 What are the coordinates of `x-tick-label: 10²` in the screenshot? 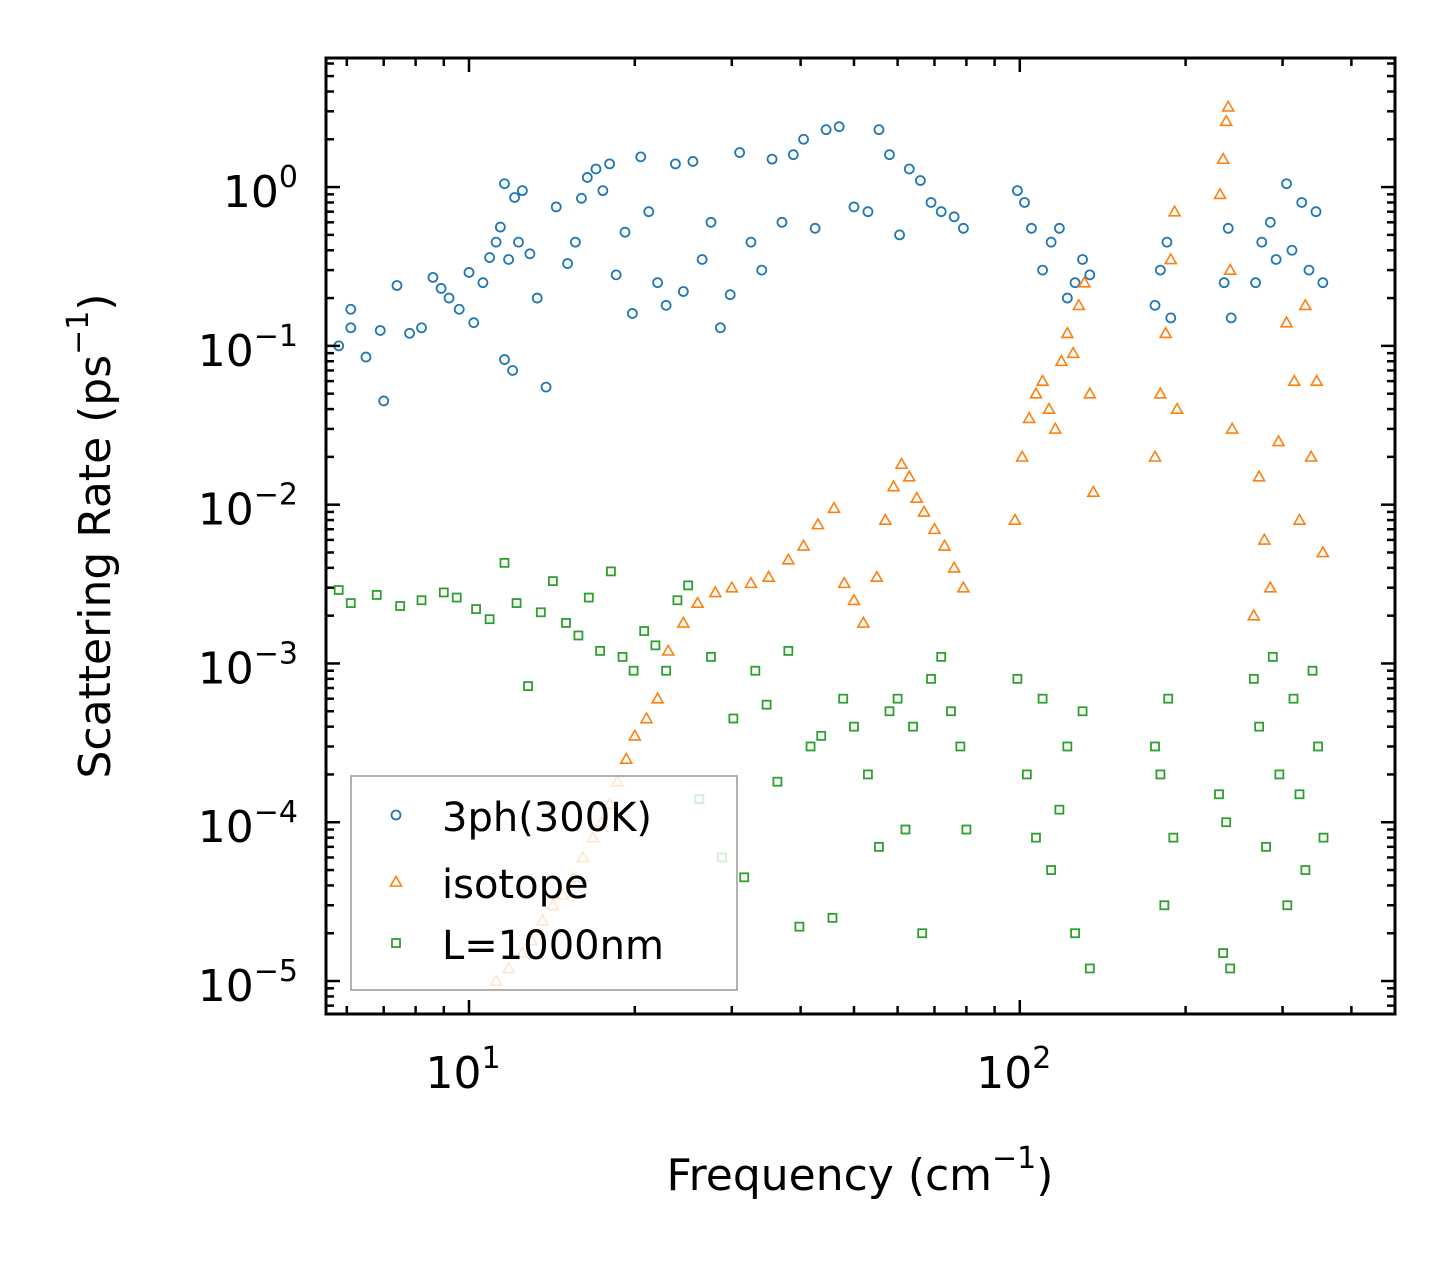 It's located at (1013, 1070).